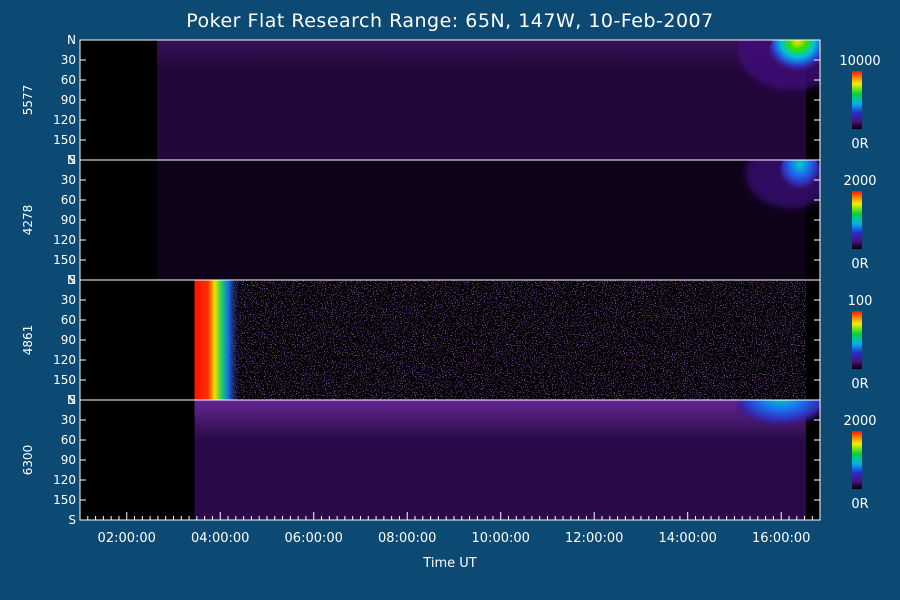 This screenshot has height=600, width=900. Describe the element at coordinates (501, 538) in the screenshot. I see `x-tick-label: 10:00:00` at that location.